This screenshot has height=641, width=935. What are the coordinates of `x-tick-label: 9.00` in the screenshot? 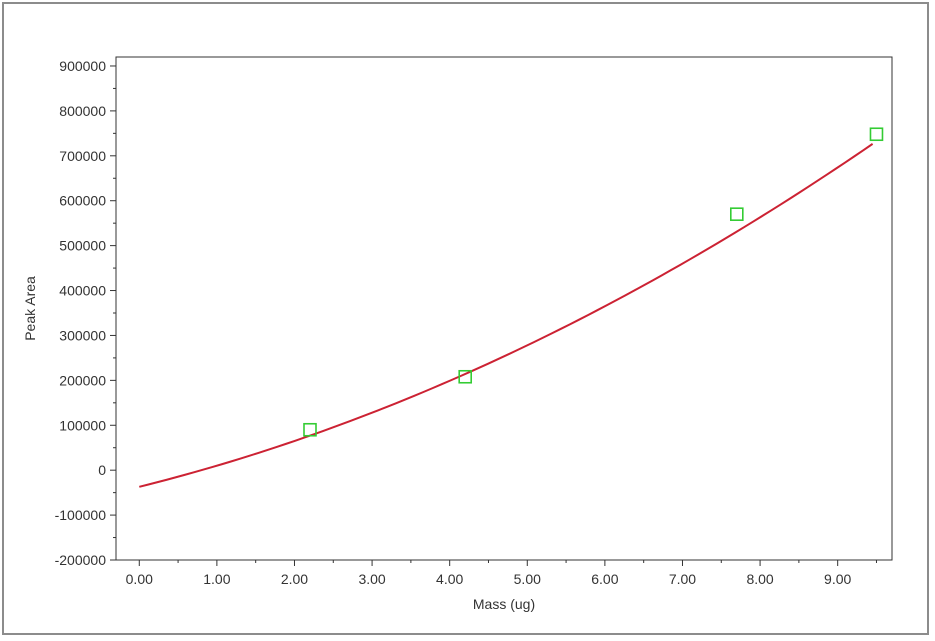 It's located at (837, 579).